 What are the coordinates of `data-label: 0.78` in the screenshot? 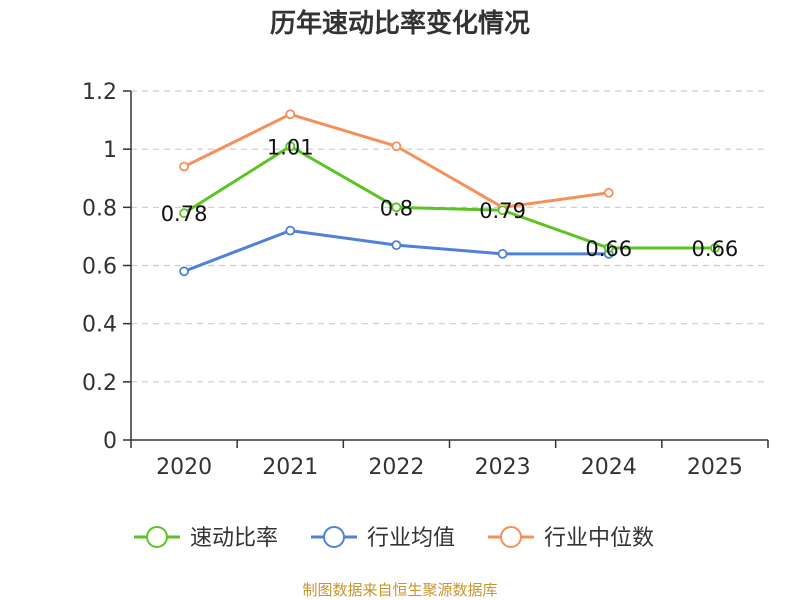 It's located at (184, 214).